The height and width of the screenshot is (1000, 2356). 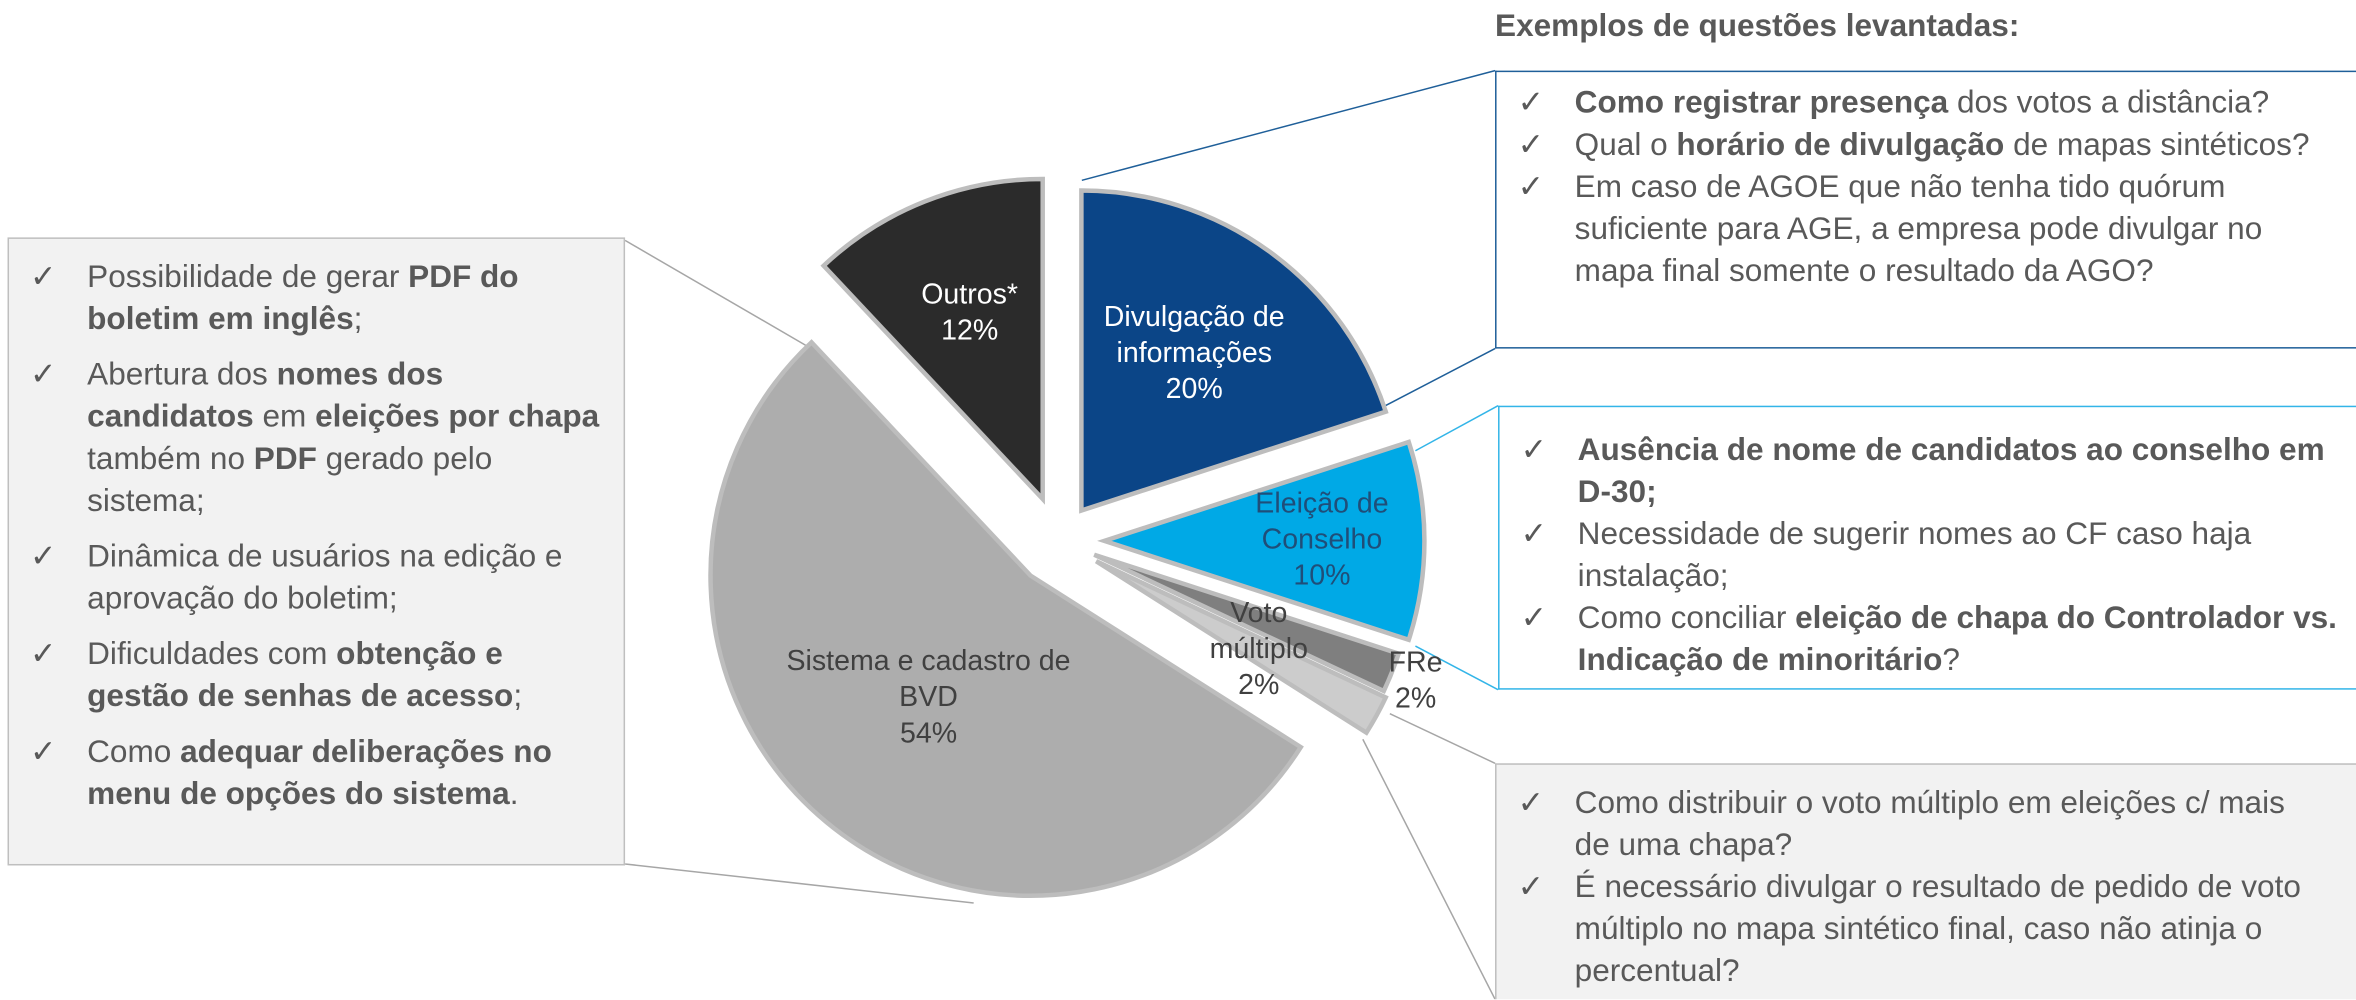 What do you see at coordinates (928, 680) in the screenshot?
I see `slice-name: Sistema e cadastro de BVD` at bounding box center [928, 680].